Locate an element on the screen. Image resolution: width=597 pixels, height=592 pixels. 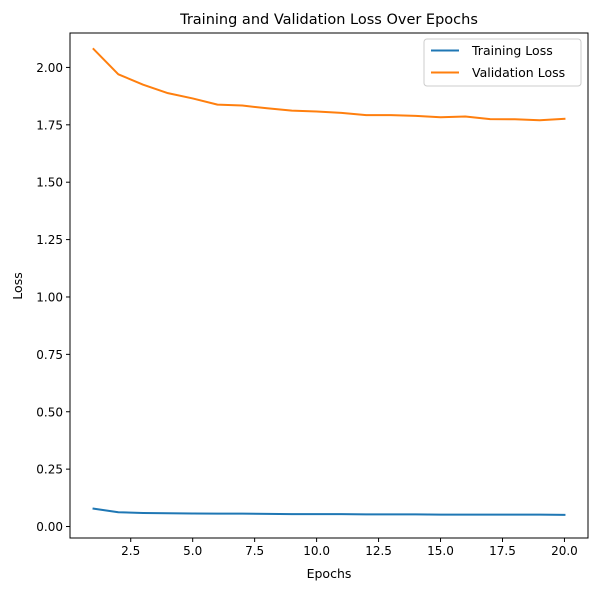
x-axis-label: Epochs is located at coordinates (329, 573).